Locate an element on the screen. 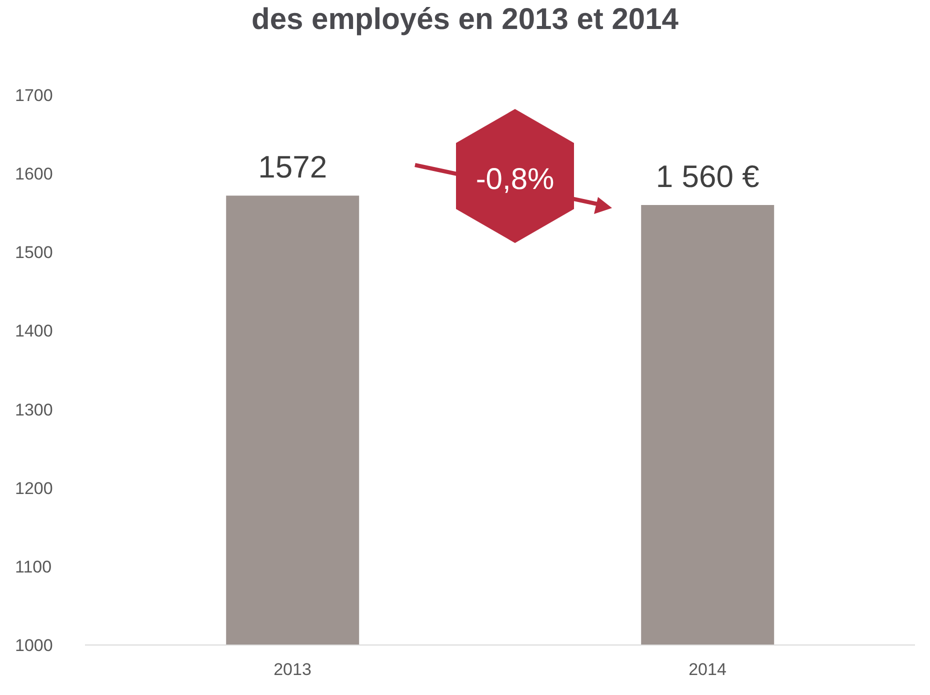 The width and height of the screenshot is (930, 695). data-label: 1572 is located at coordinates (293, 167).